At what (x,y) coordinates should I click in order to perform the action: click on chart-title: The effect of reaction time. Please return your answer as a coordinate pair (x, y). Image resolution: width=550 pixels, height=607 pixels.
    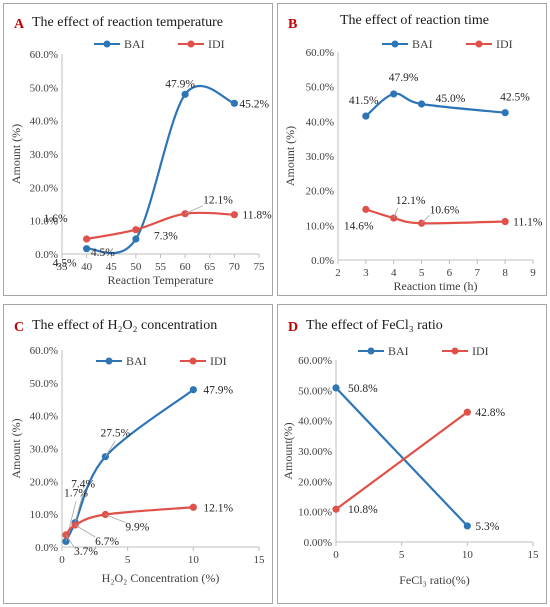
    Looking at the image, I should click on (414, 20).